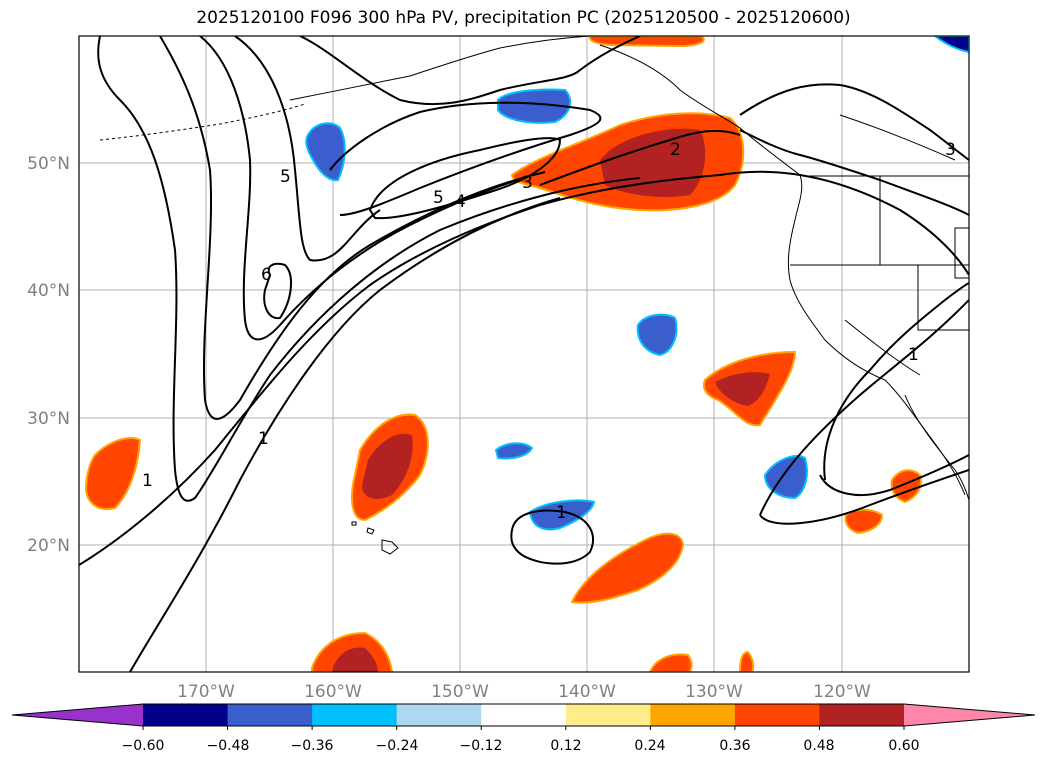 The width and height of the screenshot is (1047, 765). I want to click on contour-label-1a: 1, so click(263, 439).